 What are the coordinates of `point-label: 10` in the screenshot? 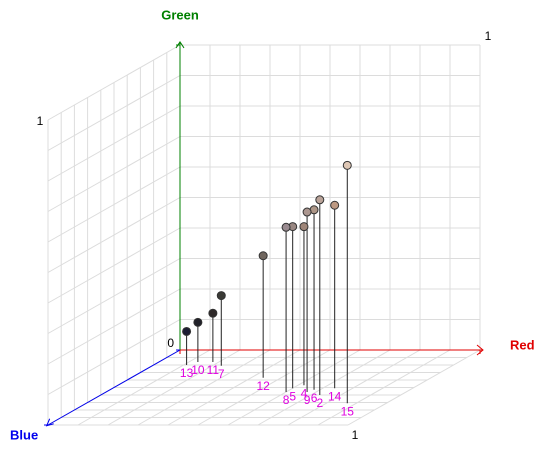 It's located at (198, 370).